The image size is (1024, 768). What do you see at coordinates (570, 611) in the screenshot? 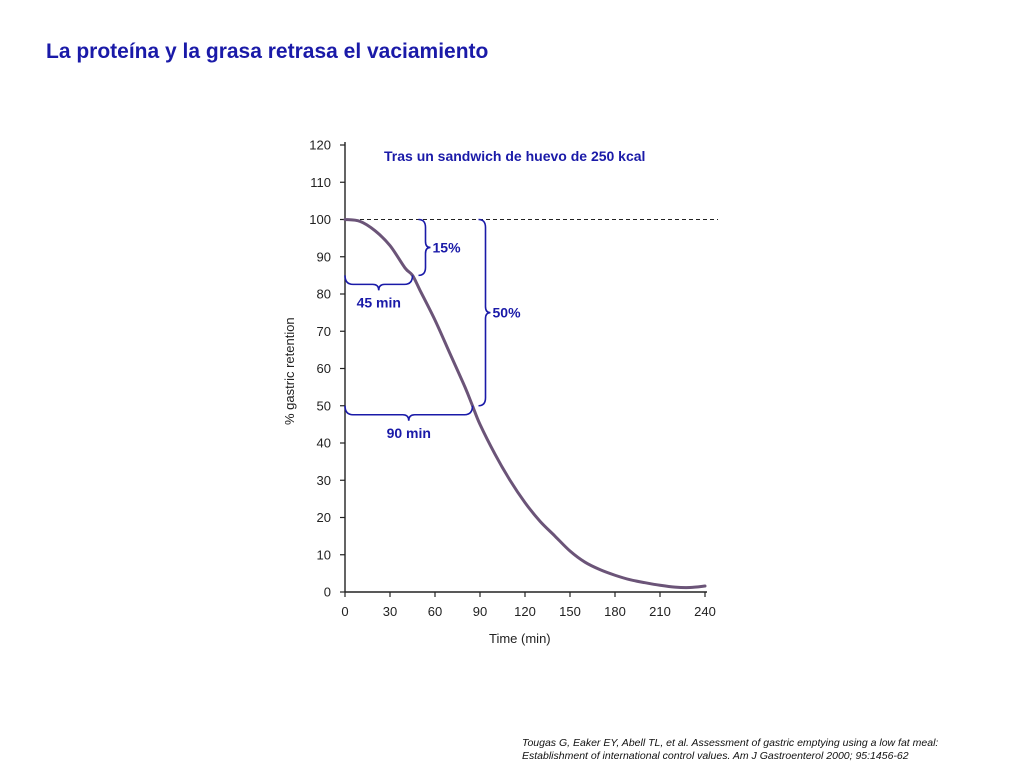
I see `x-tick-label: 150` at bounding box center [570, 611].